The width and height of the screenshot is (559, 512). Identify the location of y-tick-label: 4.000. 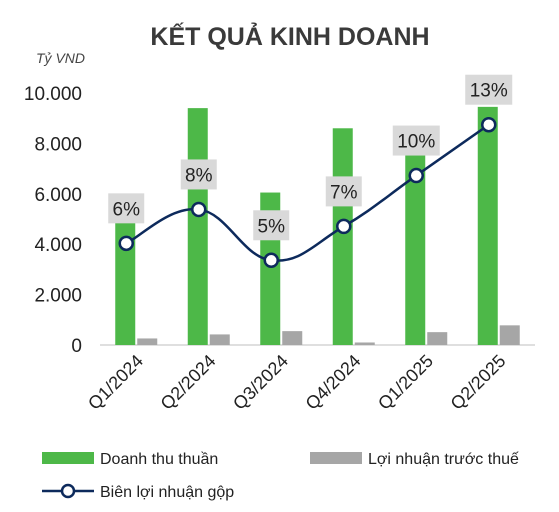
(58, 245).